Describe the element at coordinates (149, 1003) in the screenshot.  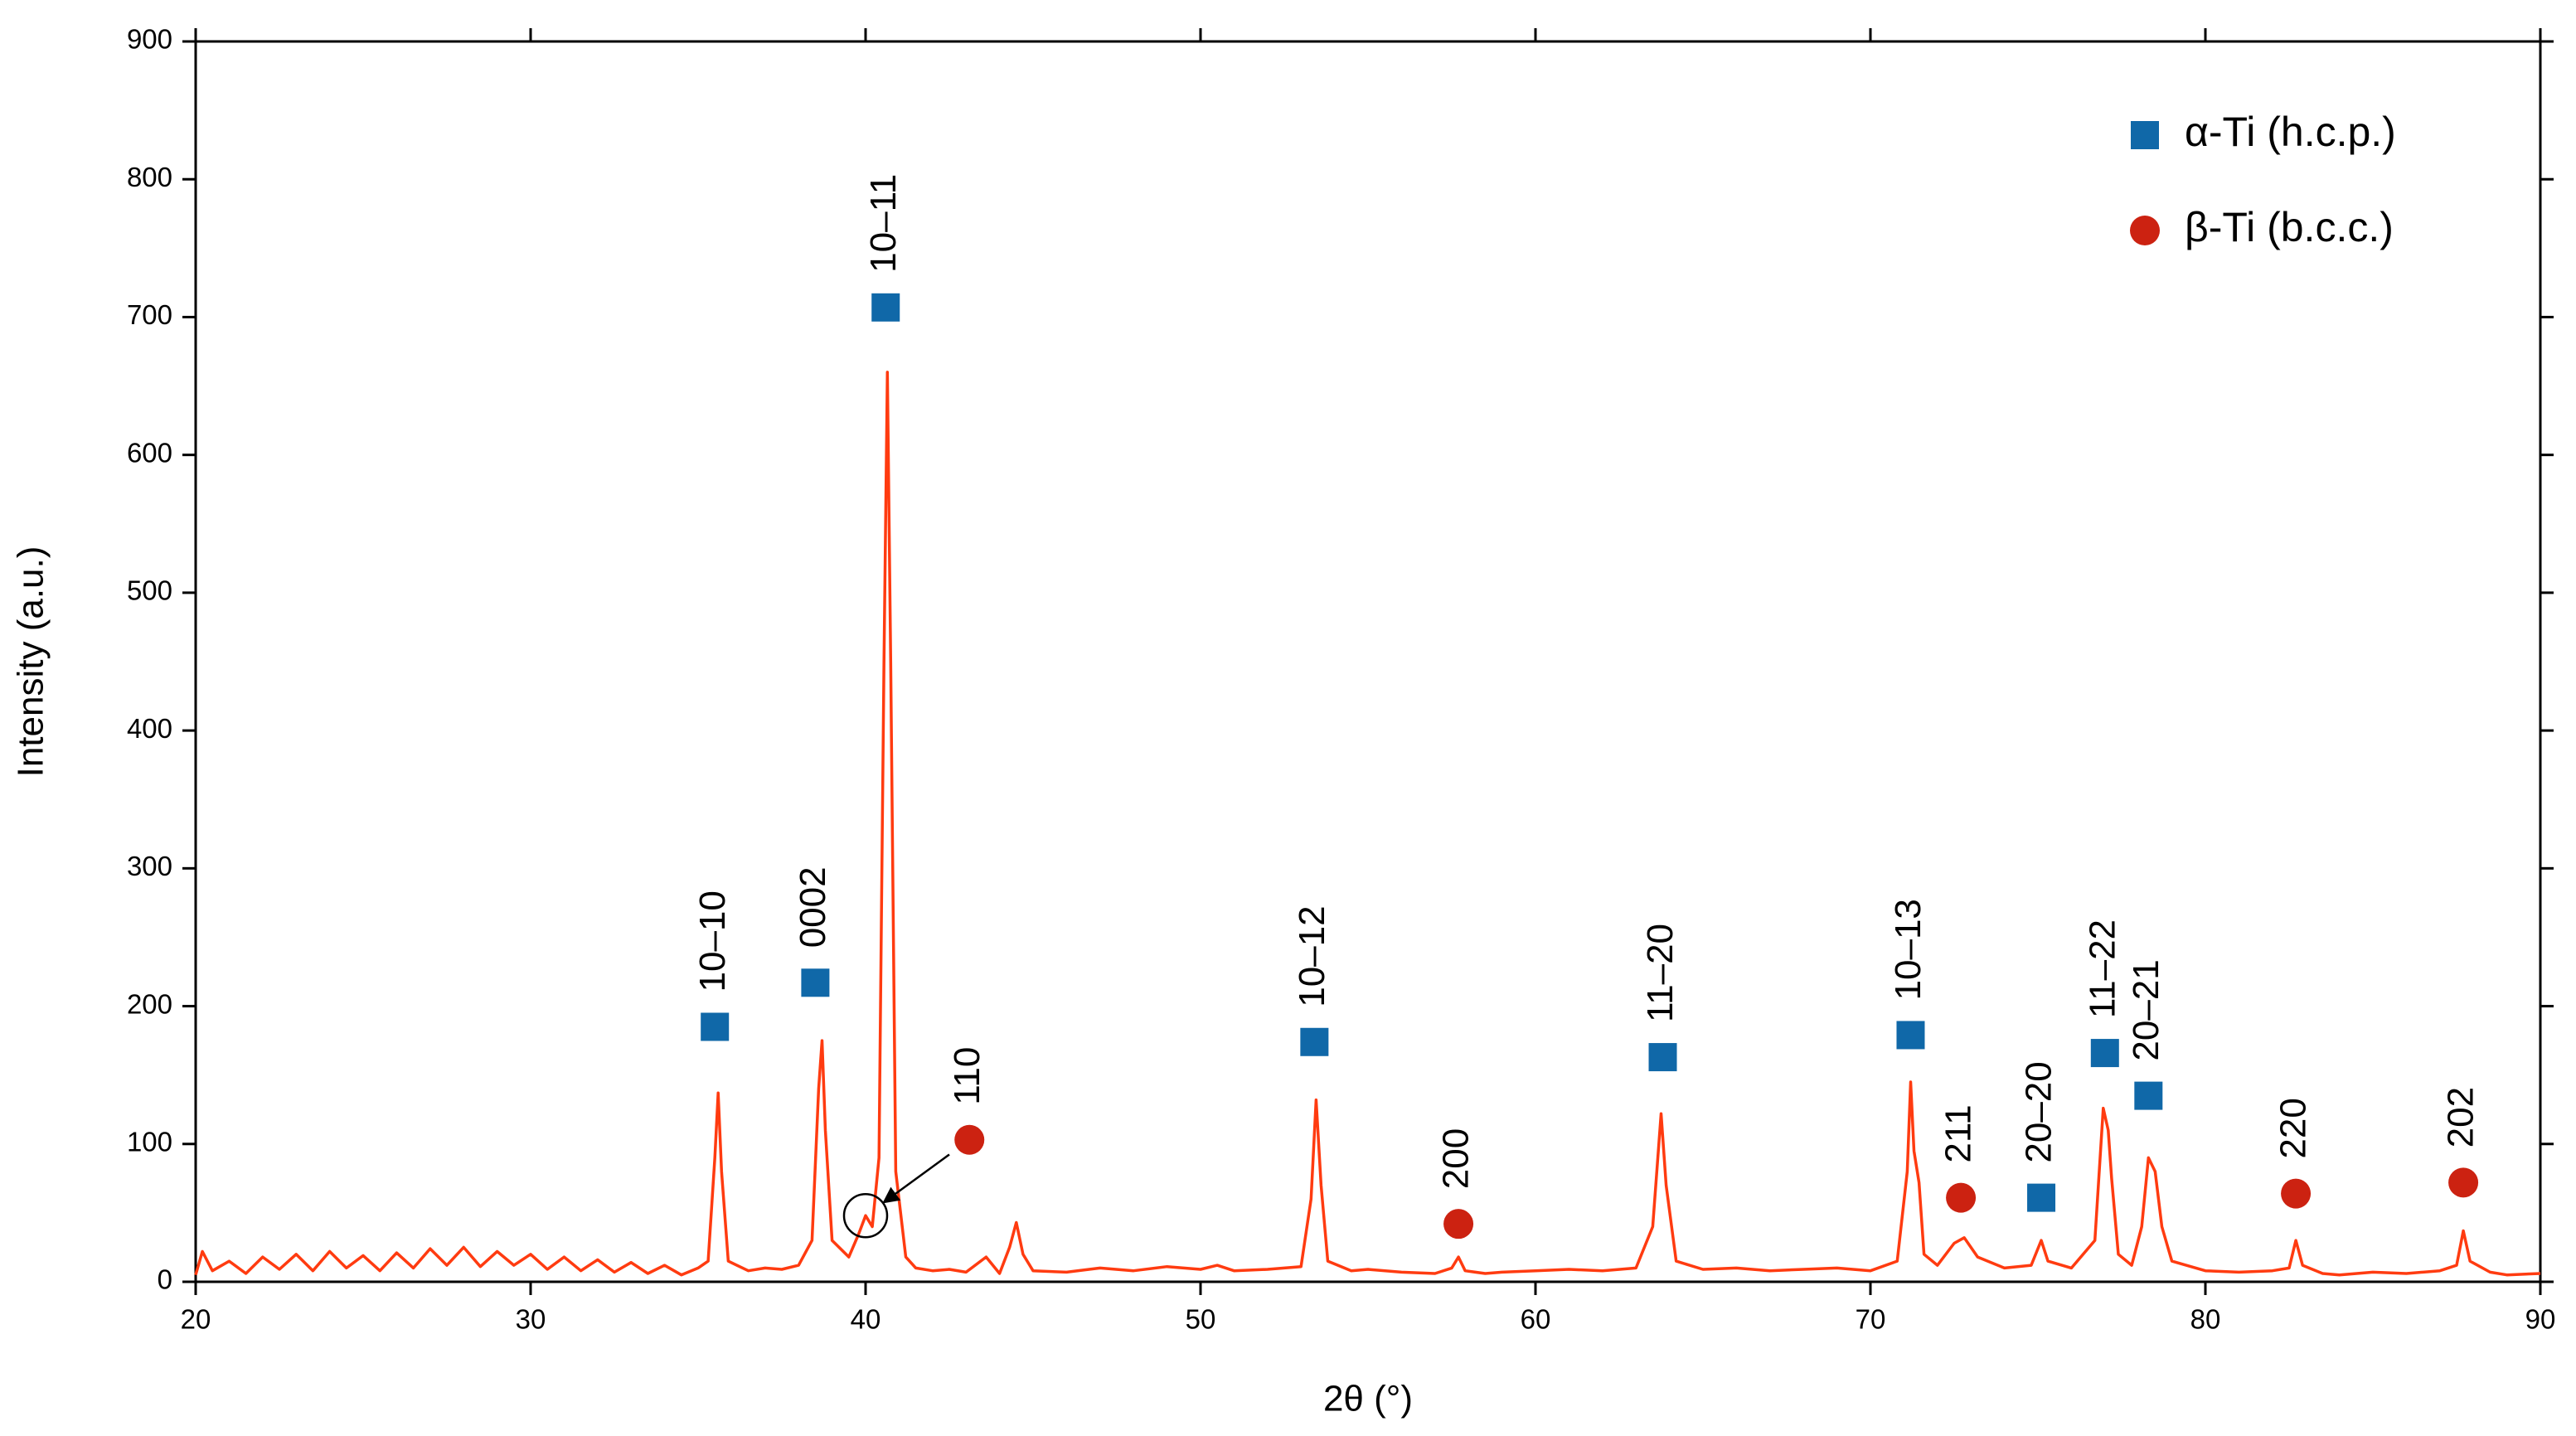
I see `y-tick-label: 200` at that location.